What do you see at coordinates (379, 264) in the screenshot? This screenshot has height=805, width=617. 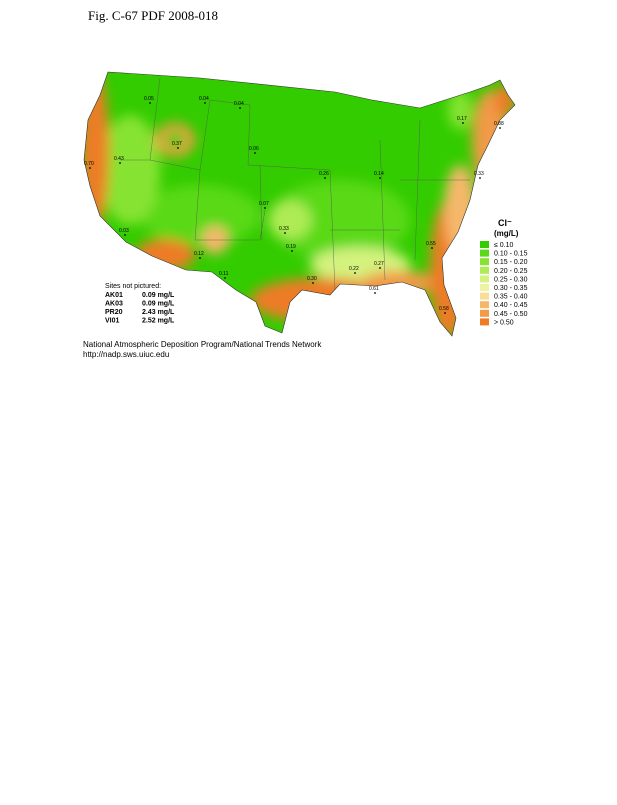 I see `site-value: 0.27` at bounding box center [379, 264].